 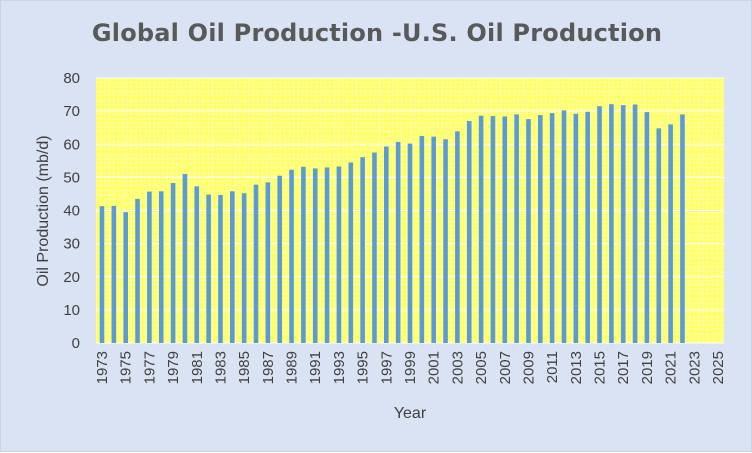 I want to click on x-tick-label: 1995, so click(x=363, y=367).